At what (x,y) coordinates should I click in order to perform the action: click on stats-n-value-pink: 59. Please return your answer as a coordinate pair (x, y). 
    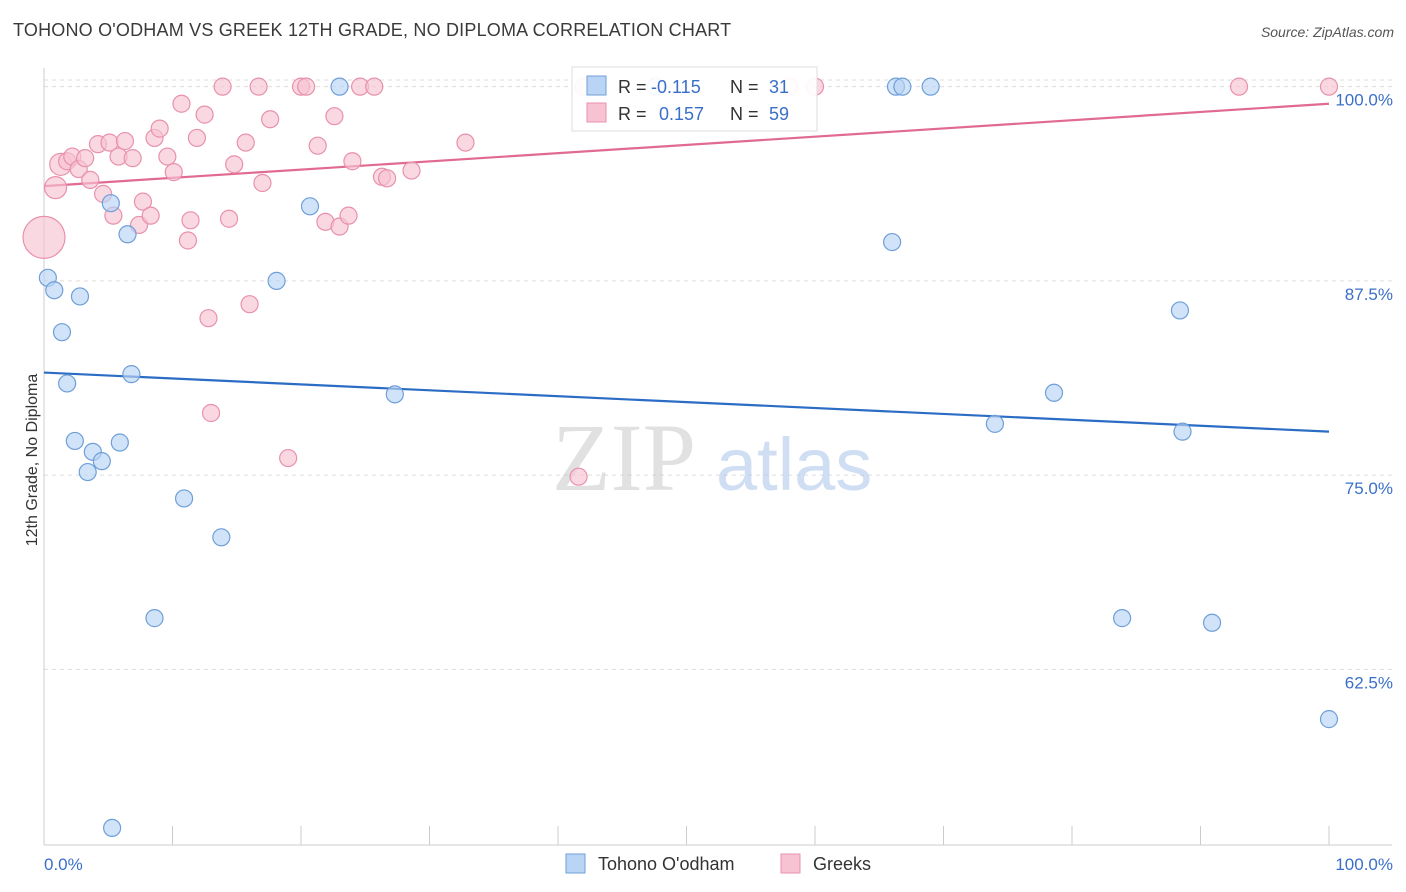
    Looking at the image, I should click on (779, 114).